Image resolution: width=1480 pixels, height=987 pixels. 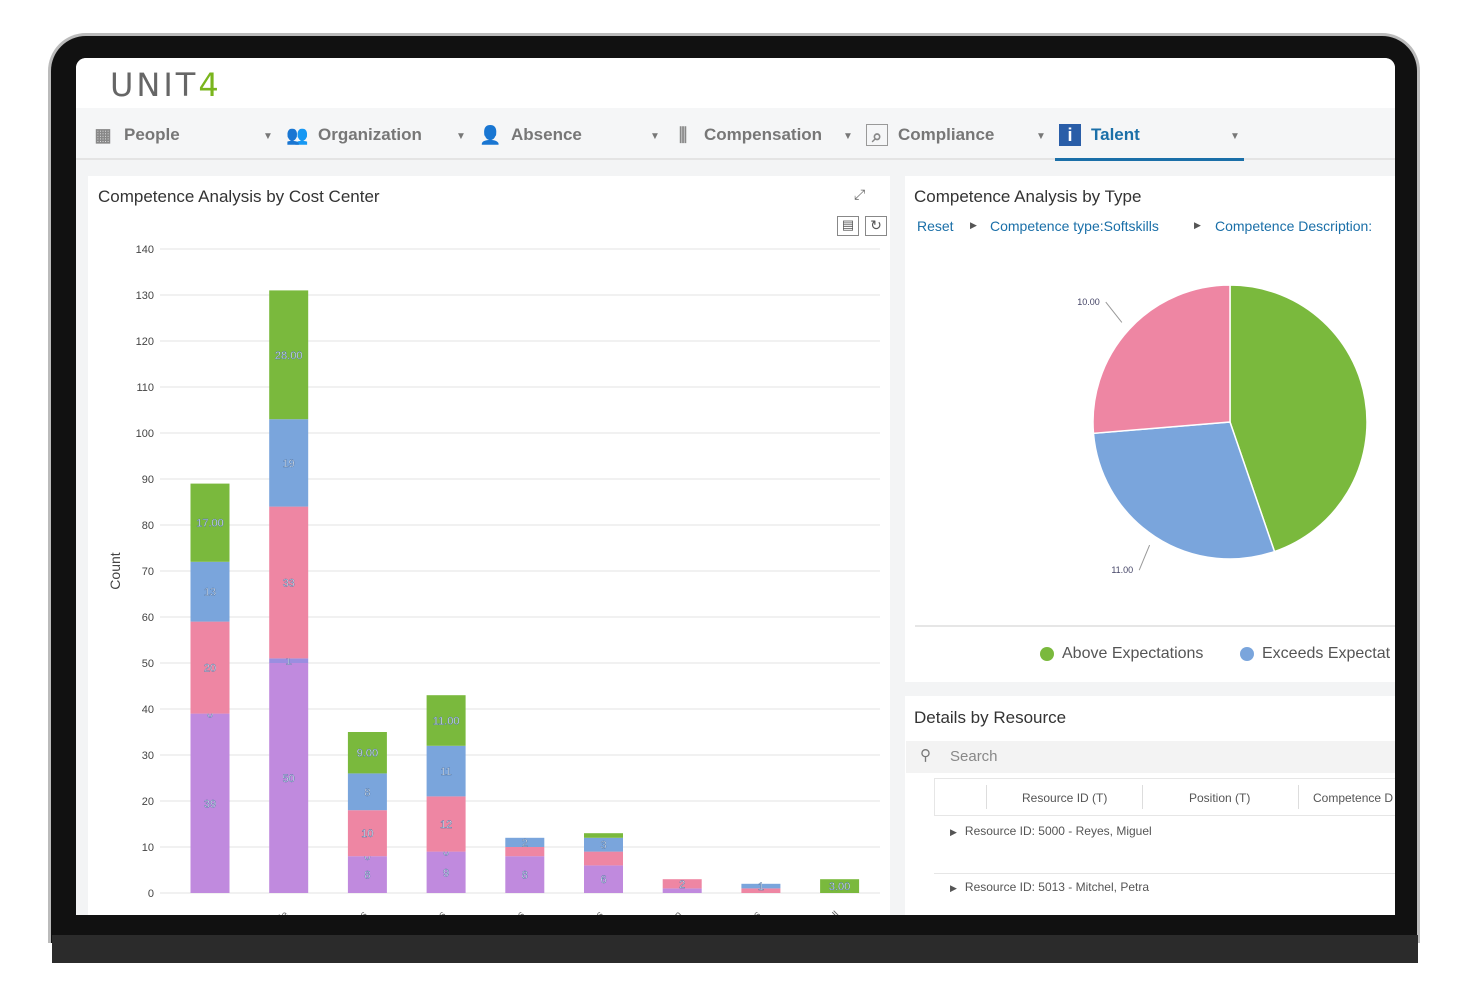 What do you see at coordinates (1353, 798) in the screenshot?
I see `column-header: Competence D` at bounding box center [1353, 798].